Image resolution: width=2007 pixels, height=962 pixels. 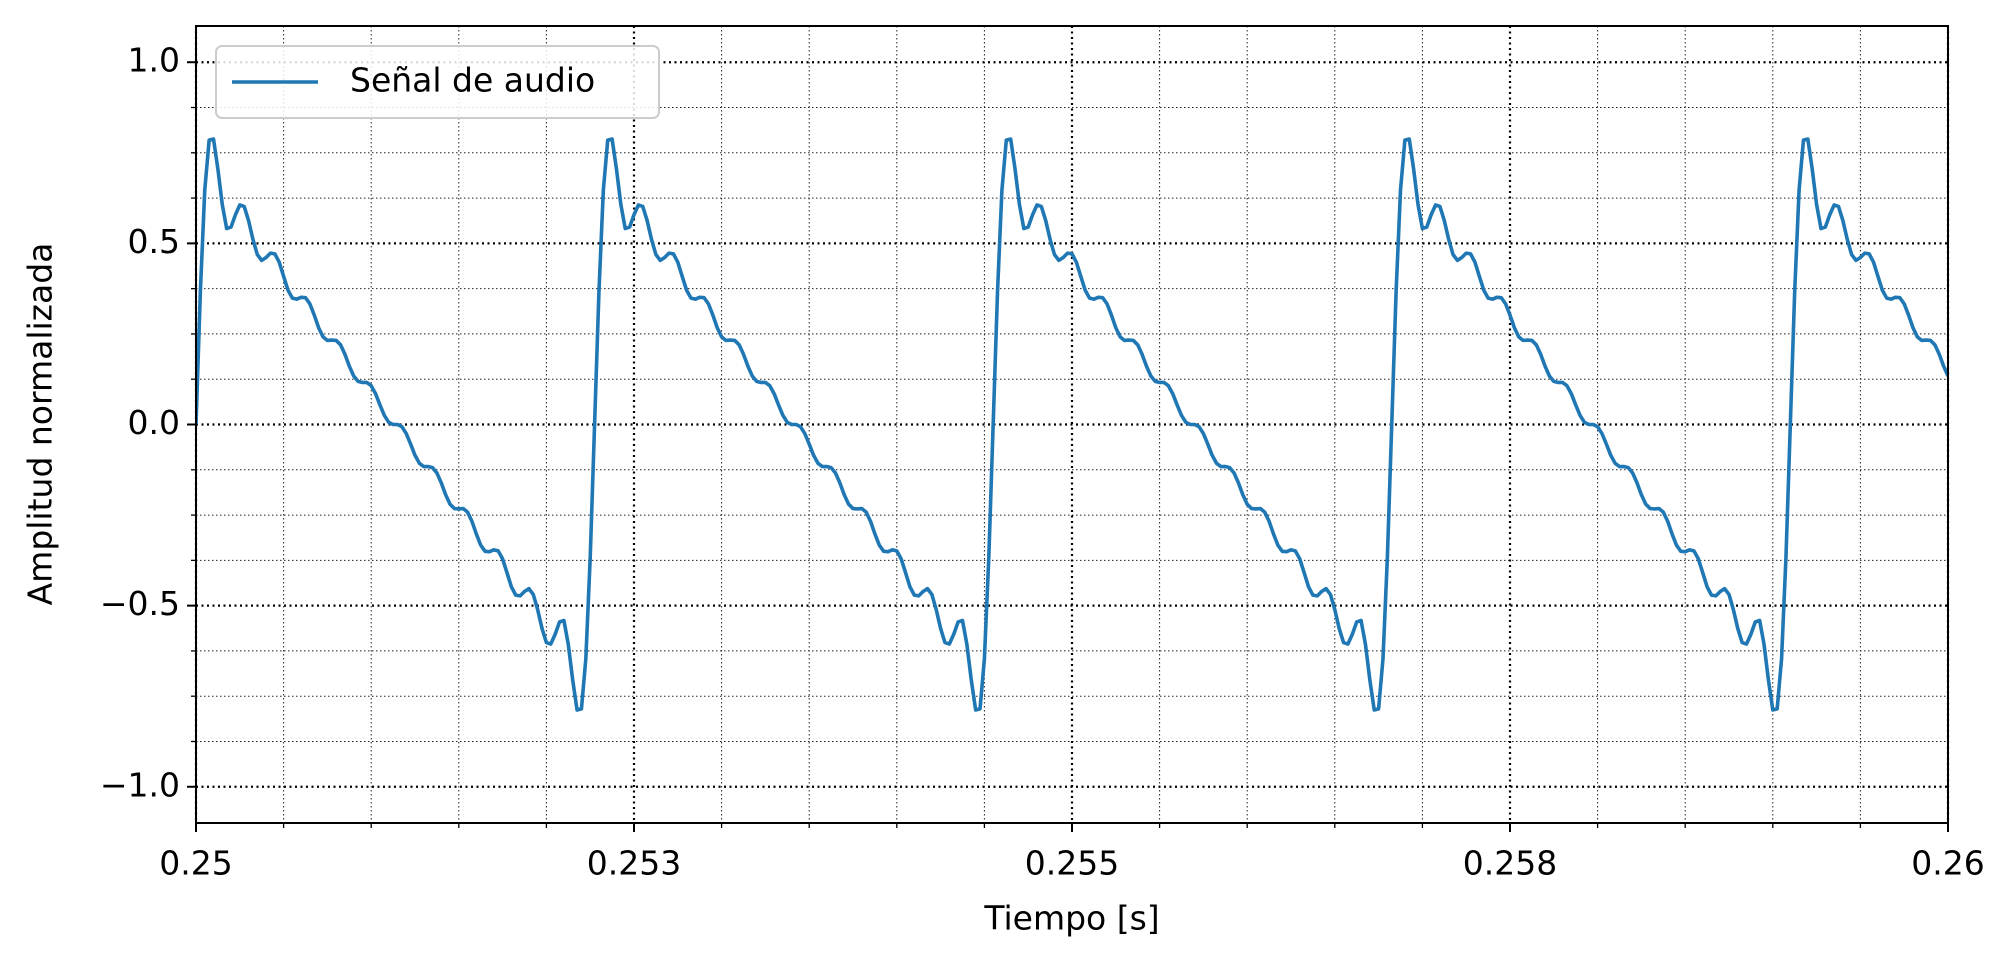 What do you see at coordinates (634, 863) in the screenshot?
I see `x-tick-label: 0.253` at bounding box center [634, 863].